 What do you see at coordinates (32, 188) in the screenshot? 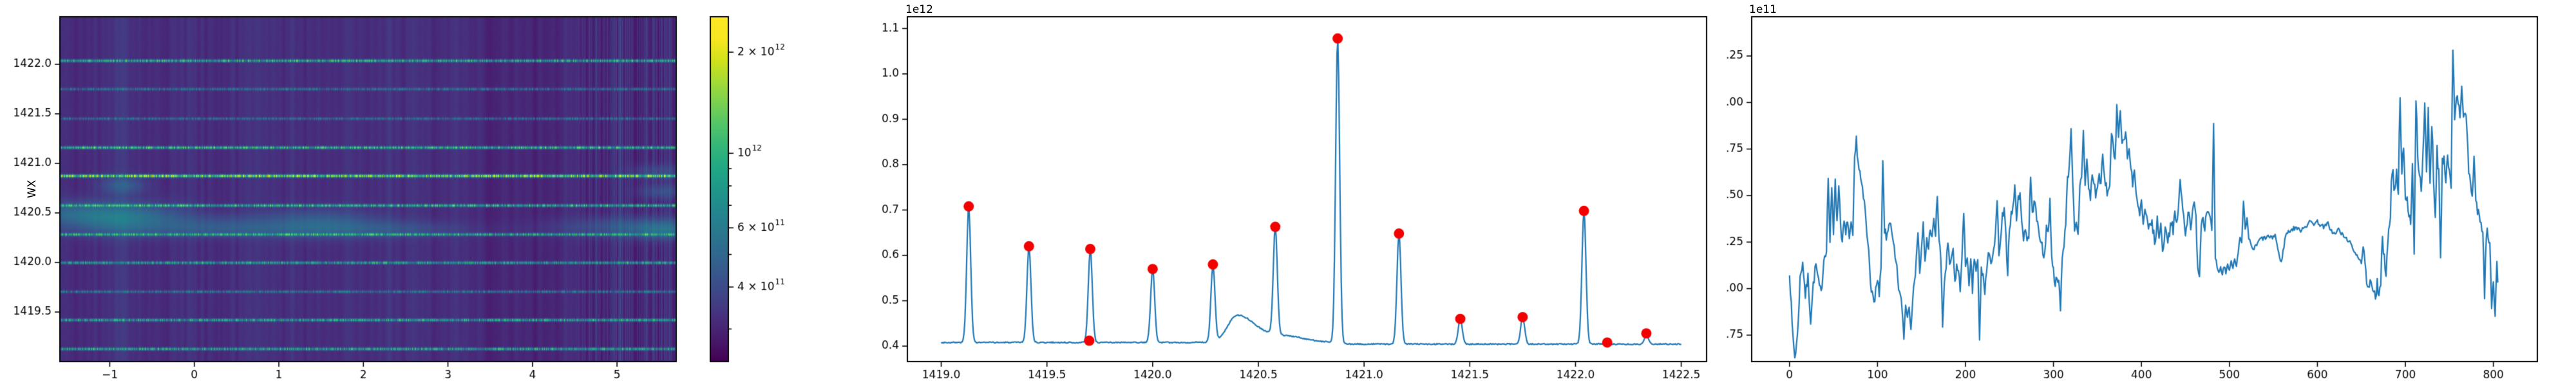
I see `heatmap-ylabel: WX` at bounding box center [32, 188].